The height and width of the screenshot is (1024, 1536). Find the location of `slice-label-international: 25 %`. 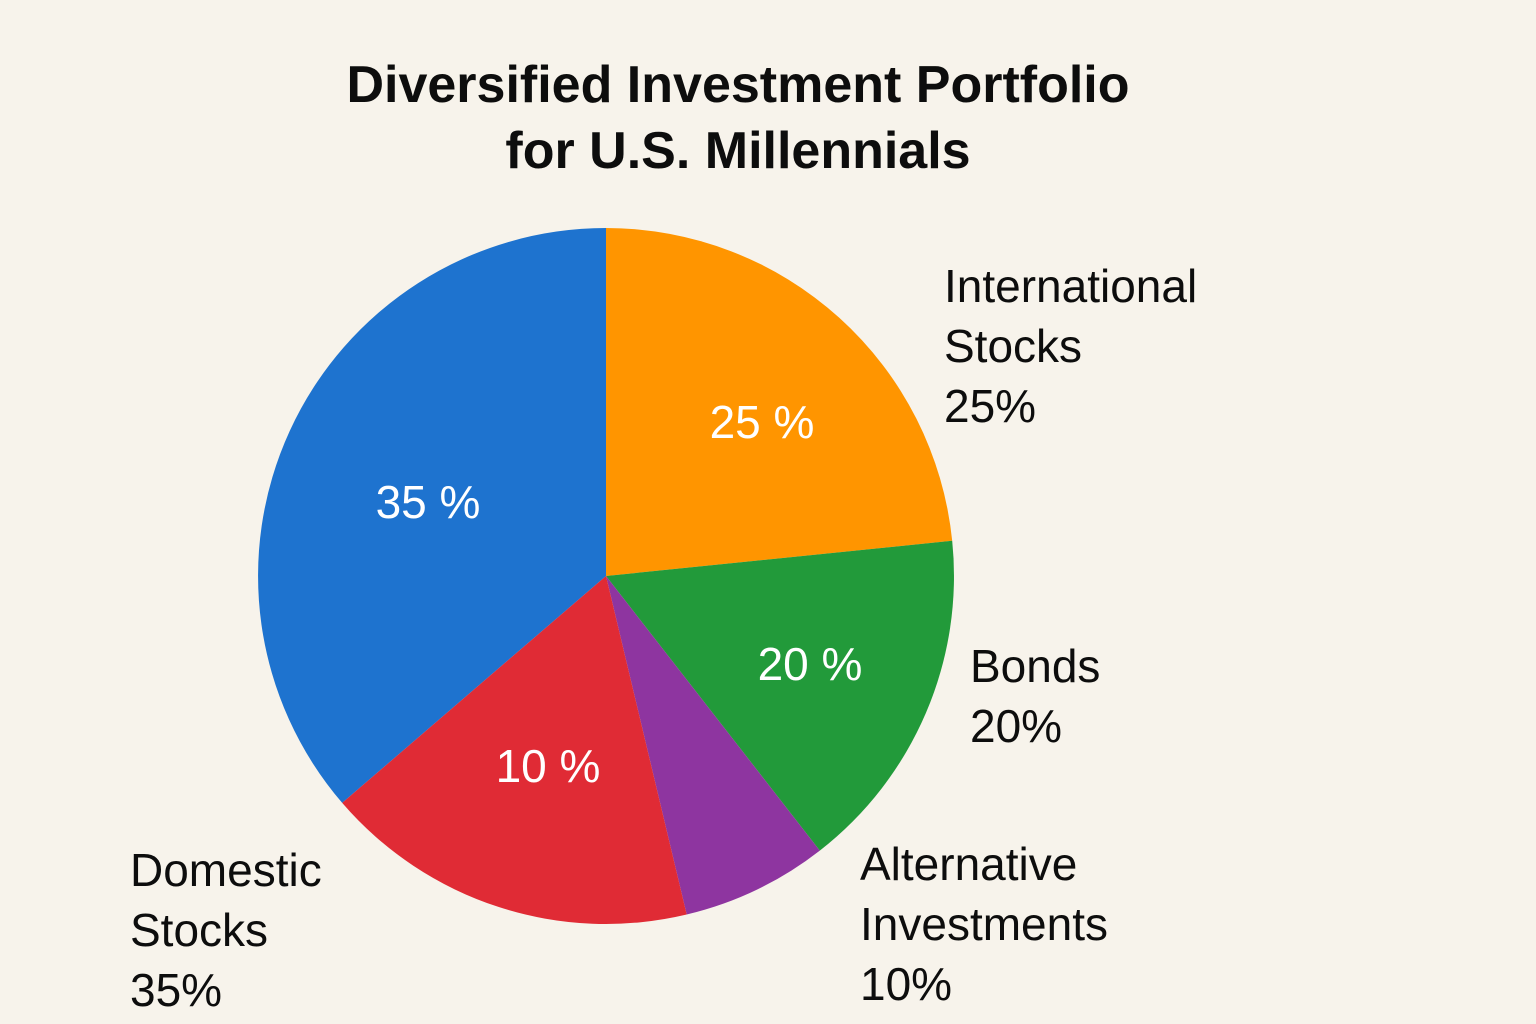

slice-label-international: 25 % is located at coordinates (762, 422).